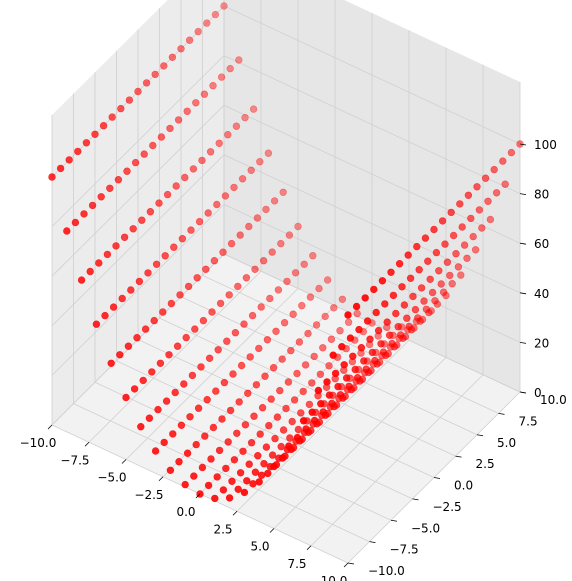  Describe the element at coordinates (138, 240) in the screenshot. I see `grid-line` at that location.